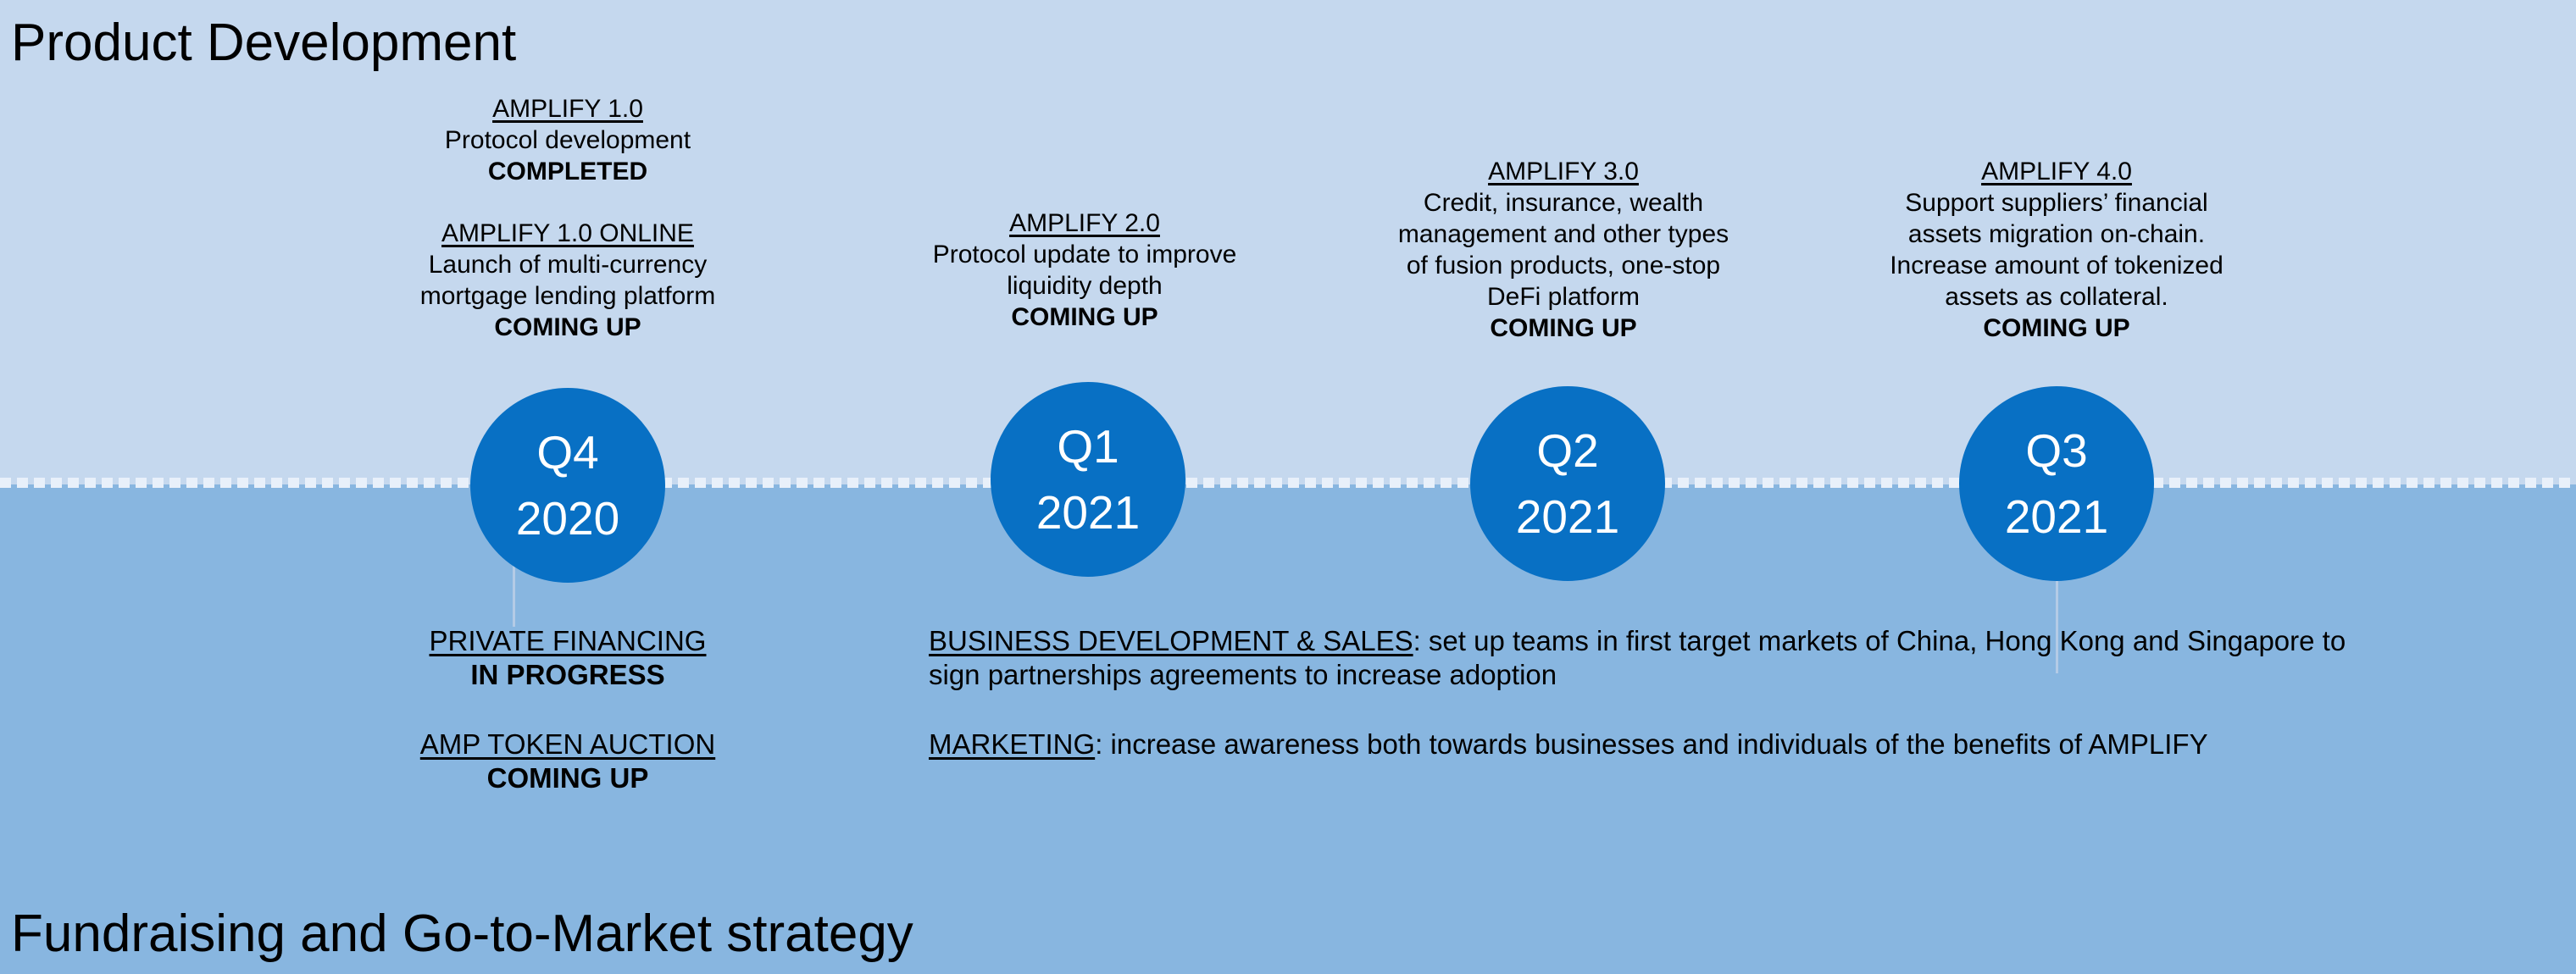 This screenshot has width=2576, height=974. I want to click on connector-line-q4, so click(514, 584).